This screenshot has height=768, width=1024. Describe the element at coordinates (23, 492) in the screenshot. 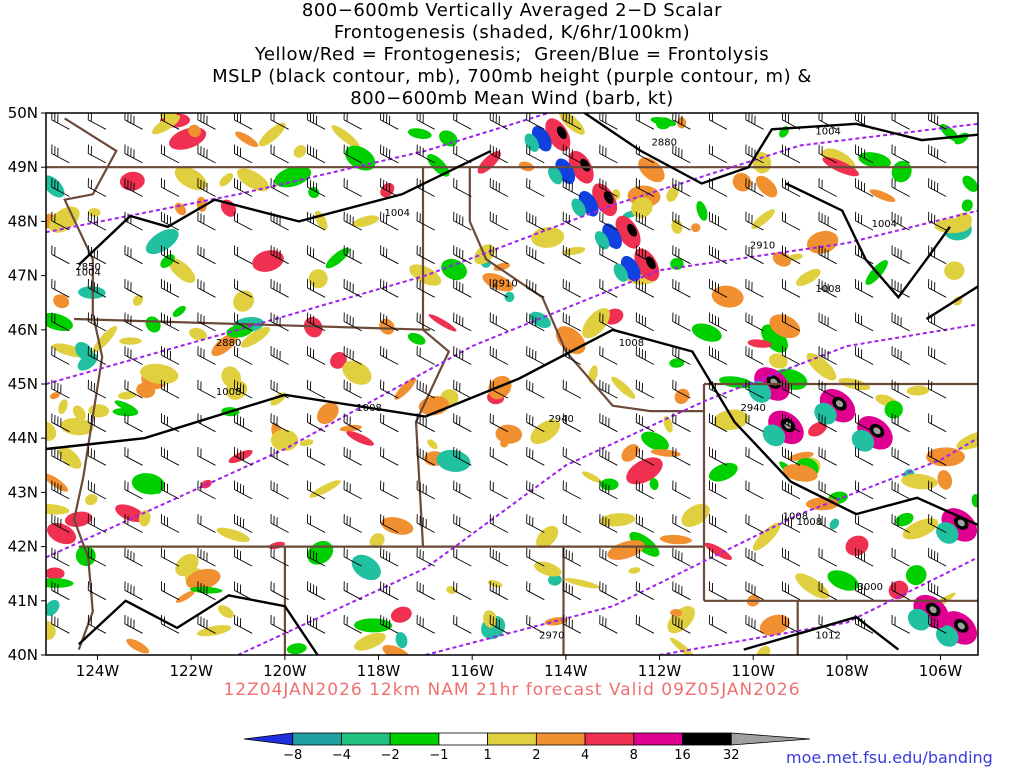

I see `lat-label: 43N` at that location.